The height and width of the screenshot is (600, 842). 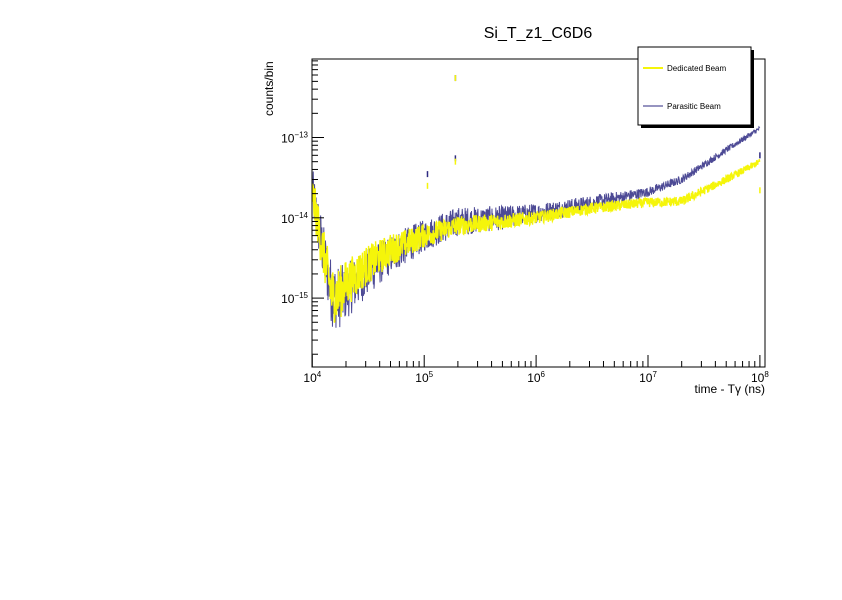 What do you see at coordinates (538, 33) in the screenshot?
I see `chart-title: Si_T_z1_C6D6` at bounding box center [538, 33].